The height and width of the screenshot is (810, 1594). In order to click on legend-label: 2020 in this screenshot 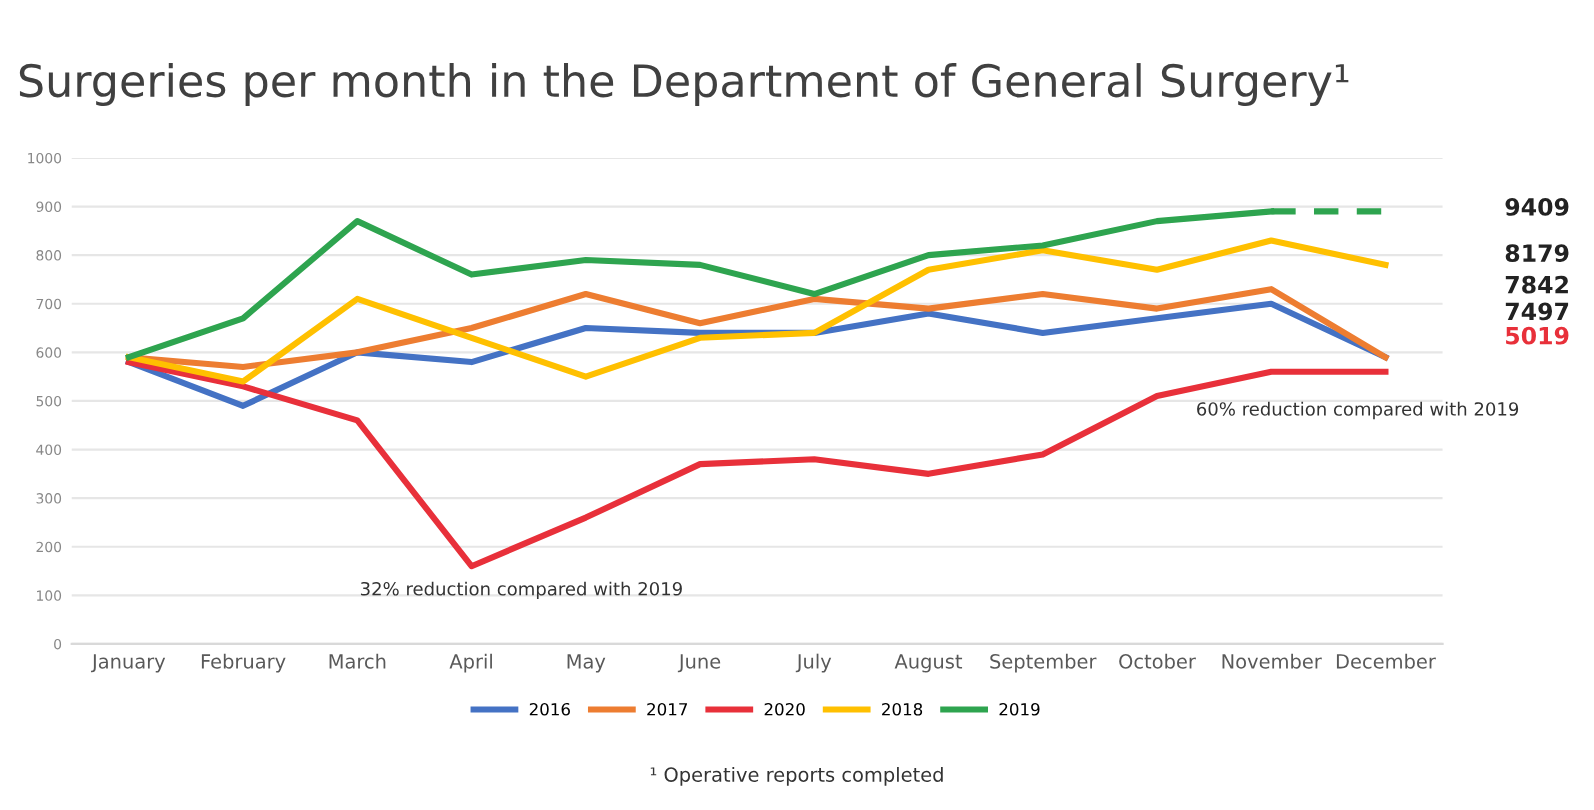, I will do `click(784, 709)`.